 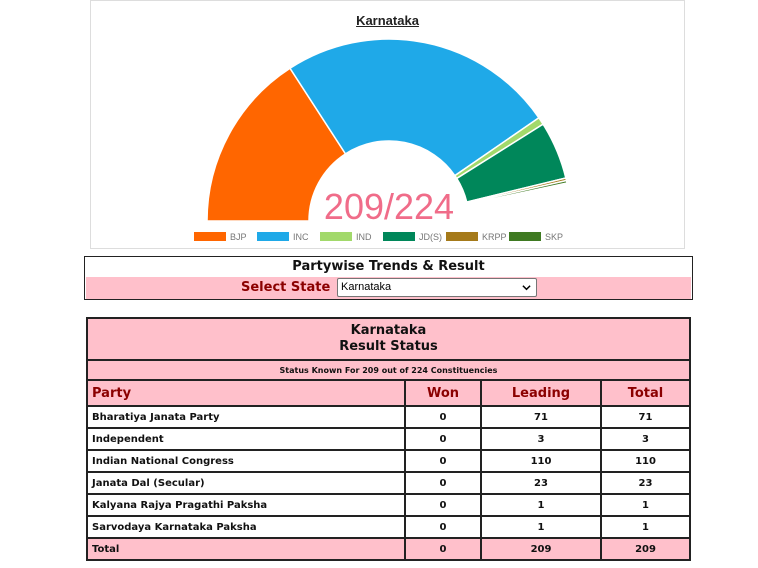 I want to click on table-row: Independent 0 3 3, so click(x=388, y=439).